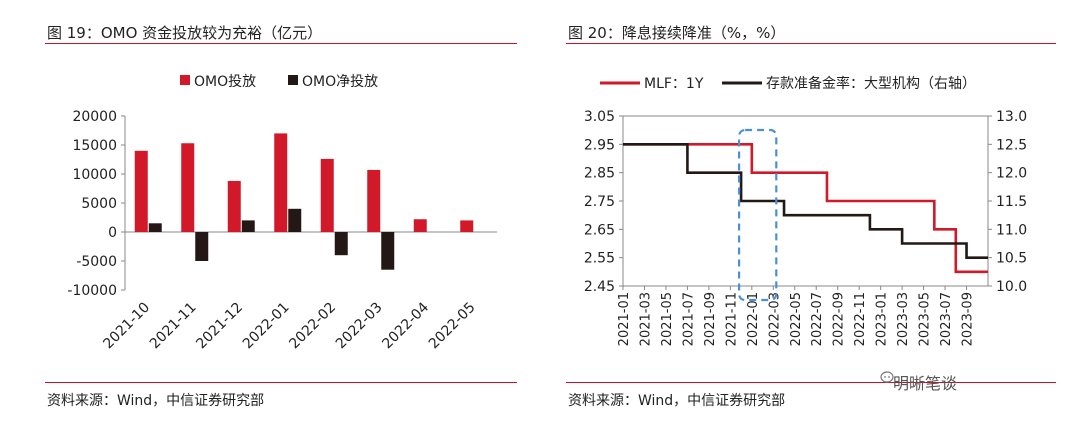 This screenshot has height=432, width=1080. Describe the element at coordinates (599, 259) in the screenshot. I see `left-y-tick-label: 2.55` at that location.